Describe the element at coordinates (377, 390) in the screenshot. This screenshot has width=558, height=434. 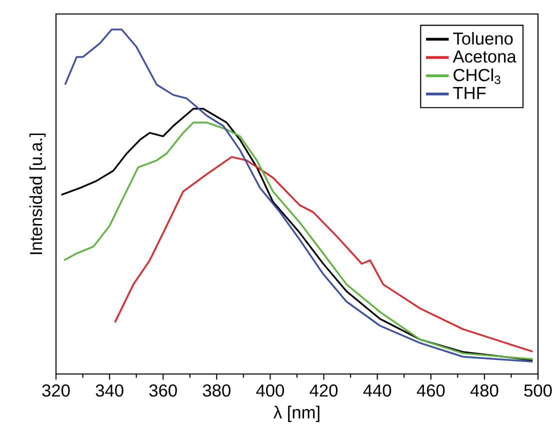
I see `x-tick-label: 440` at that location.